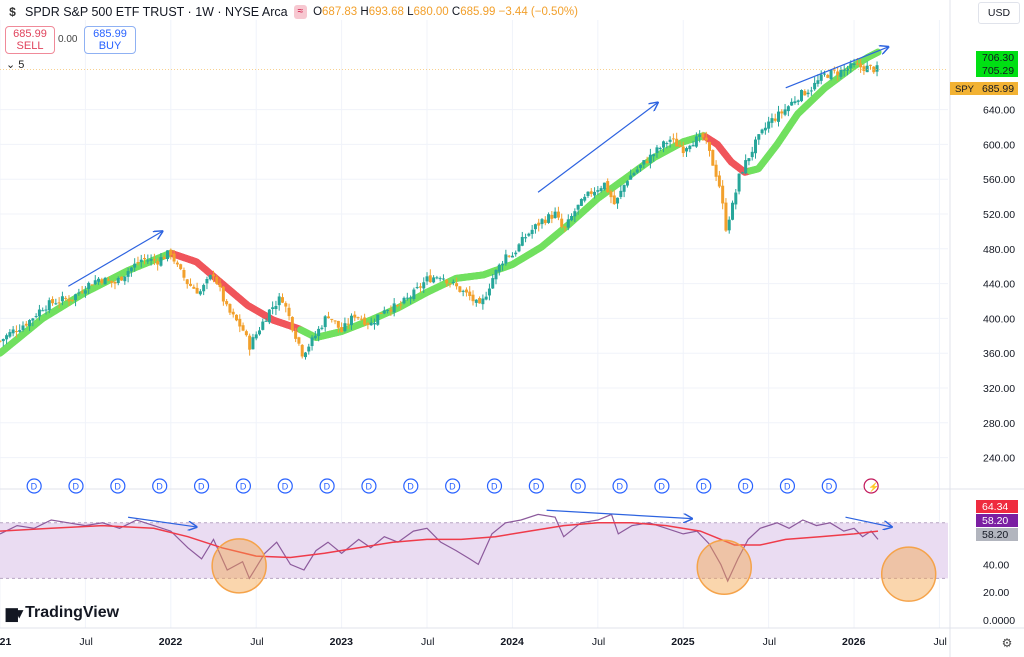  What do you see at coordinates (908, 574) in the screenshot?
I see `highlight-circle` at bounding box center [908, 574].